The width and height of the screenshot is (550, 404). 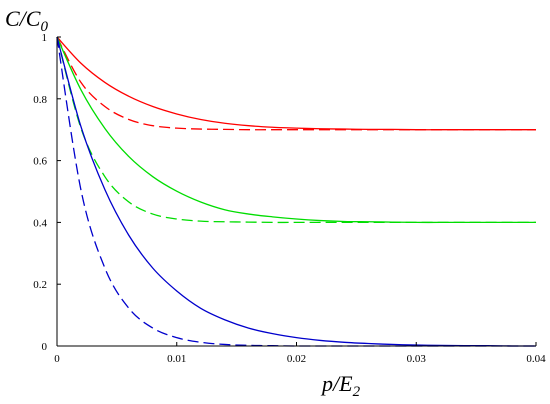 I want to click on x-tick-layer: 0 0.01 0.02 0.03 0.04, so click(x=300, y=353).